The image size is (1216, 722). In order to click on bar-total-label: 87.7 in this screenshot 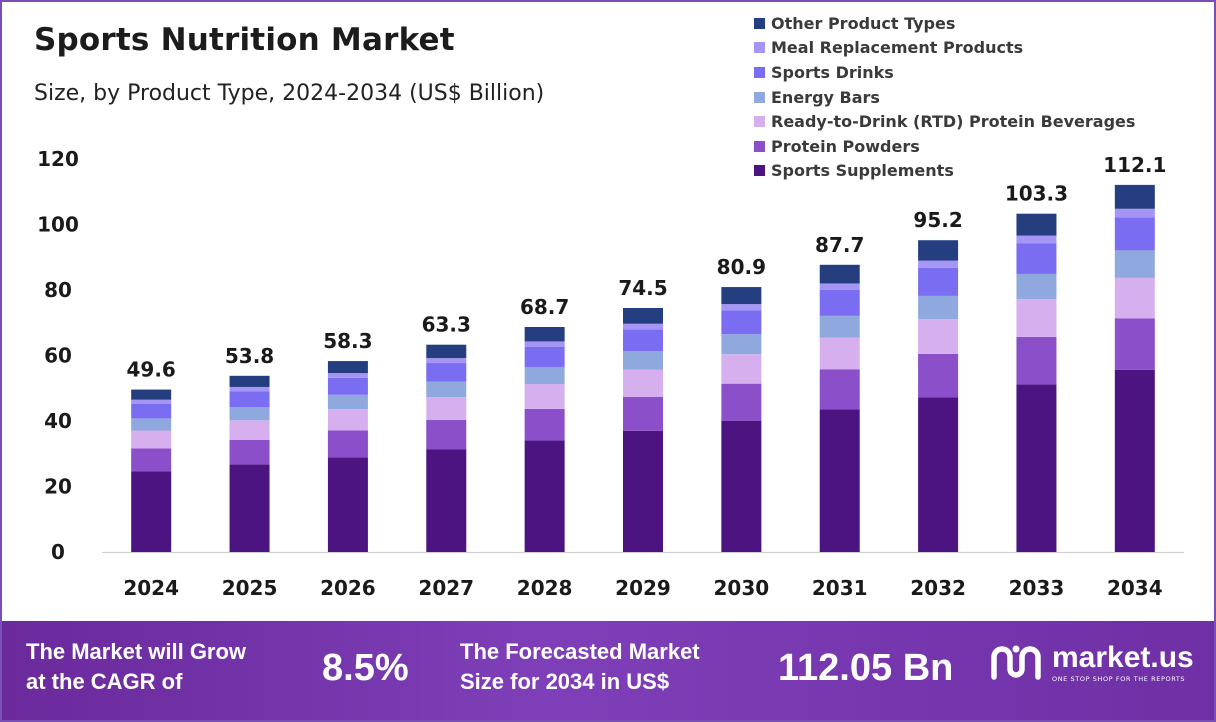, I will do `click(839, 245)`.